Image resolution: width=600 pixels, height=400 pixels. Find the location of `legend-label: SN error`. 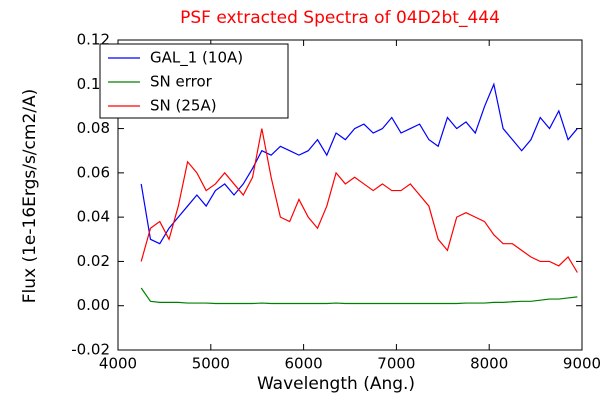

legend-label: SN error is located at coordinates (181, 82).